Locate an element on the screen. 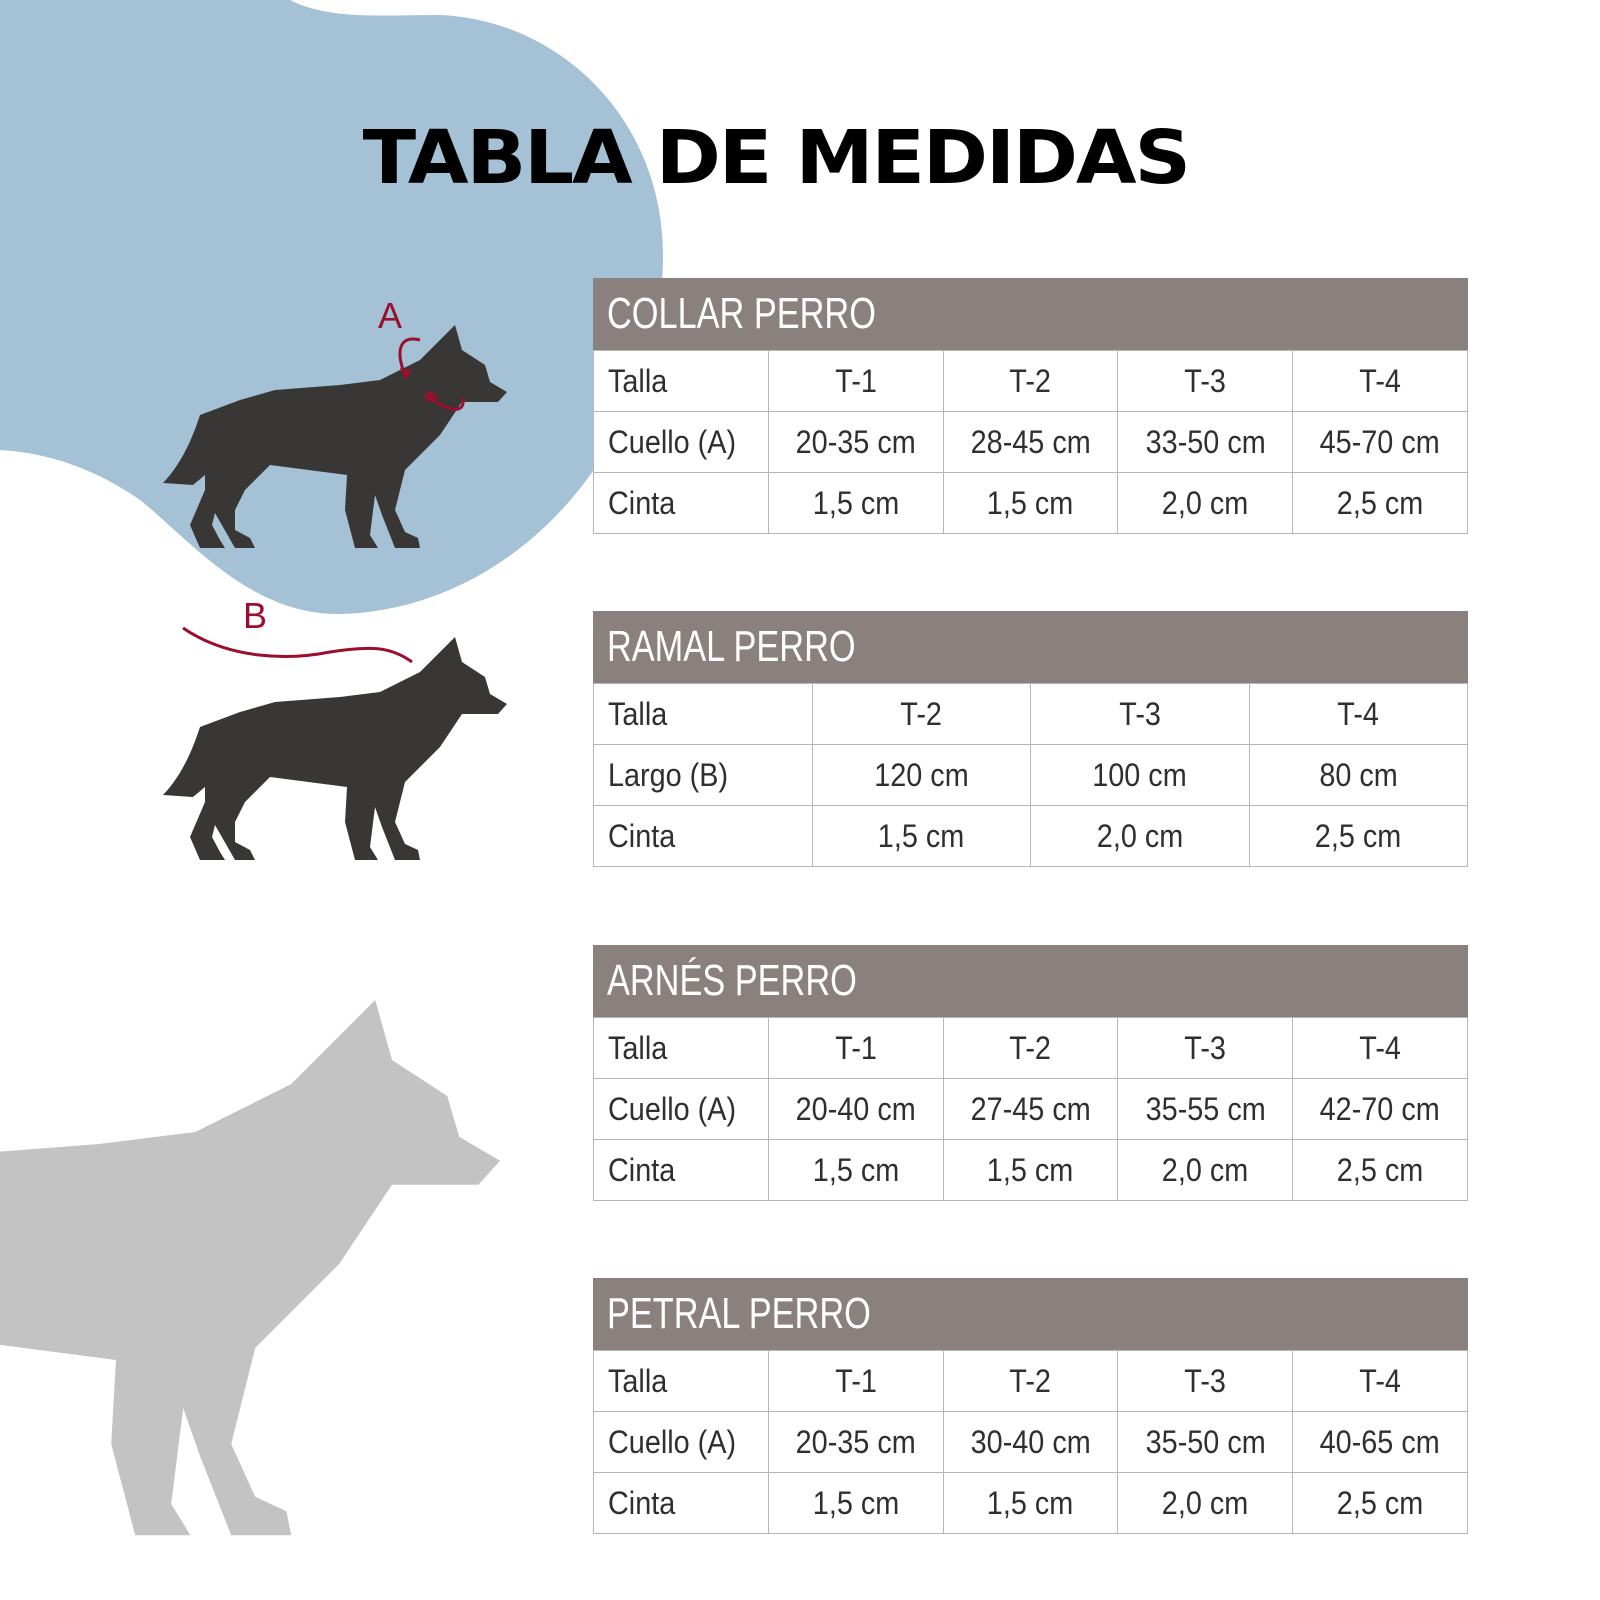  table-title-text: ARNÉS PERRO is located at coordinates (732, 980).